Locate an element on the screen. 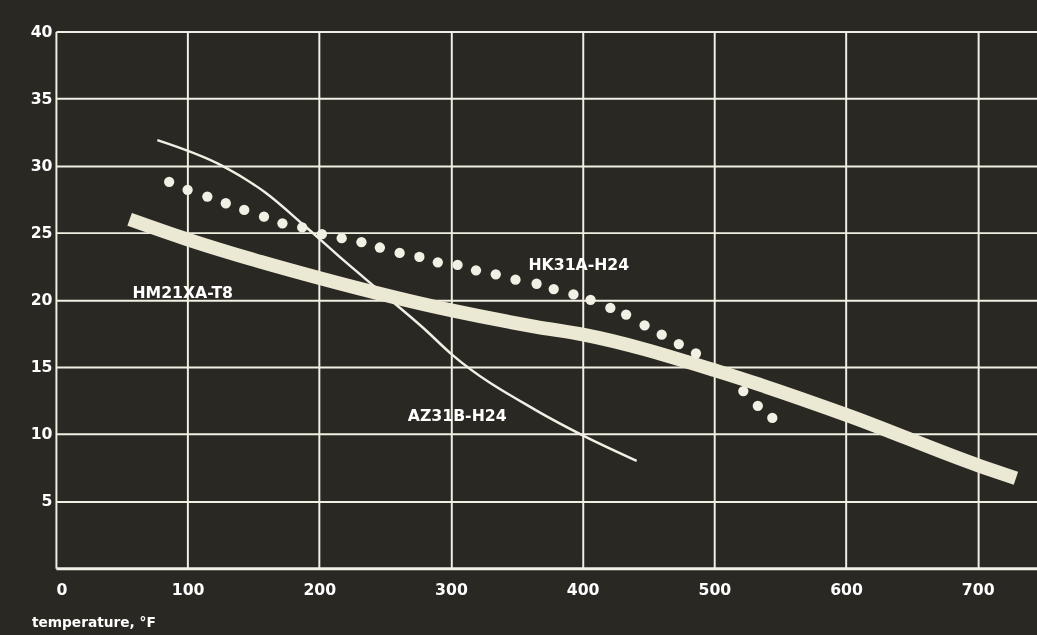 The image size is (1037, 635). x-tick-label: 100 is located at coordinates (188, 590).